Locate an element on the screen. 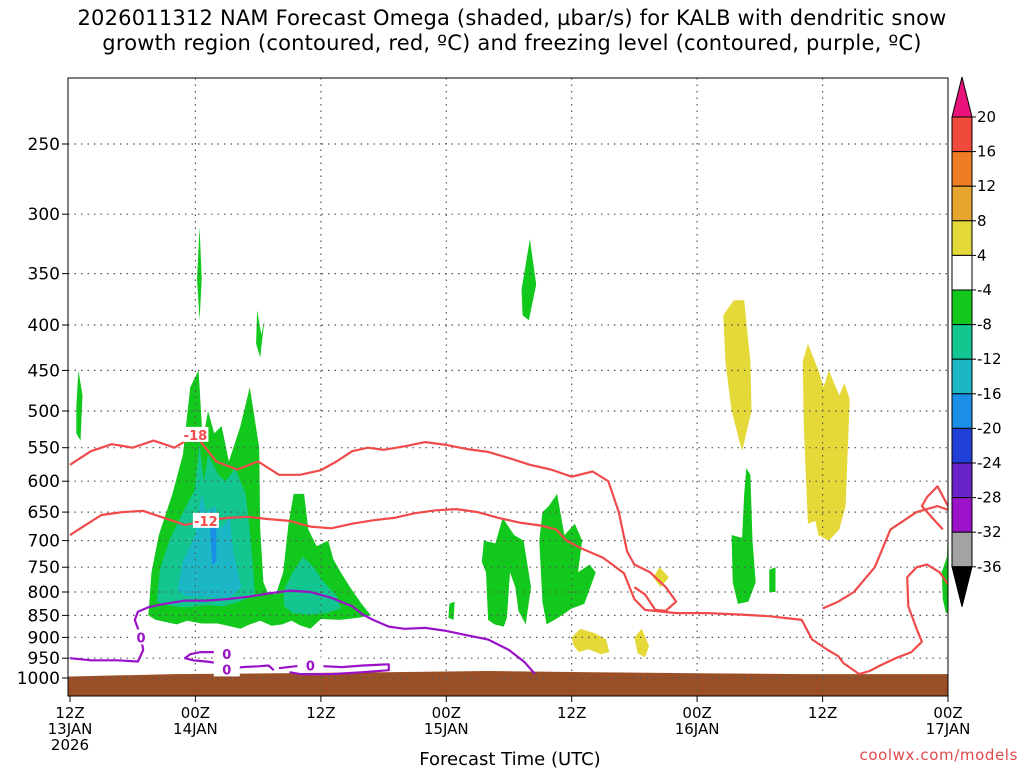 The height and width of the screenshot is (768, 1024). y-tick-label-250: 250 is located at coordinates (44, 145).